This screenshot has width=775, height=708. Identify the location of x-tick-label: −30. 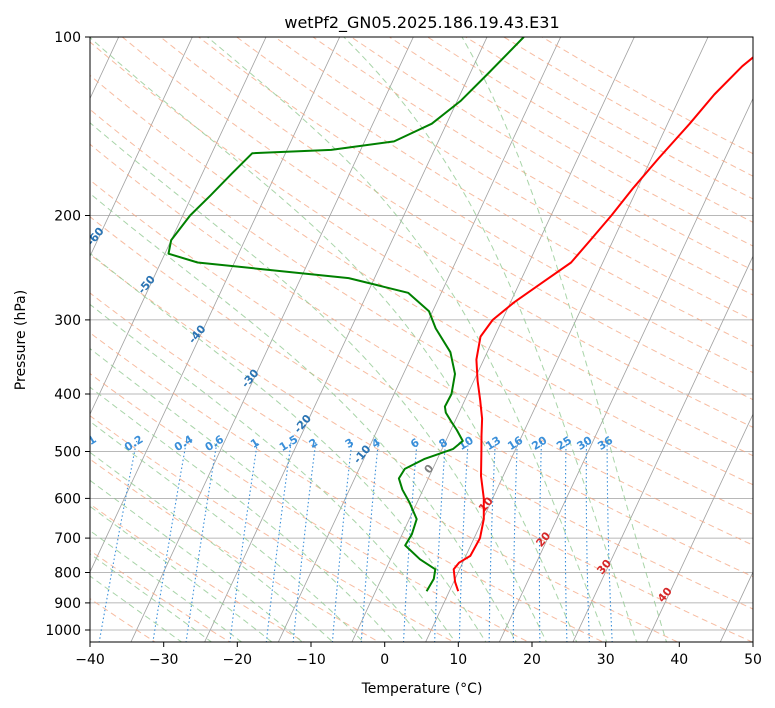
(164, 660).